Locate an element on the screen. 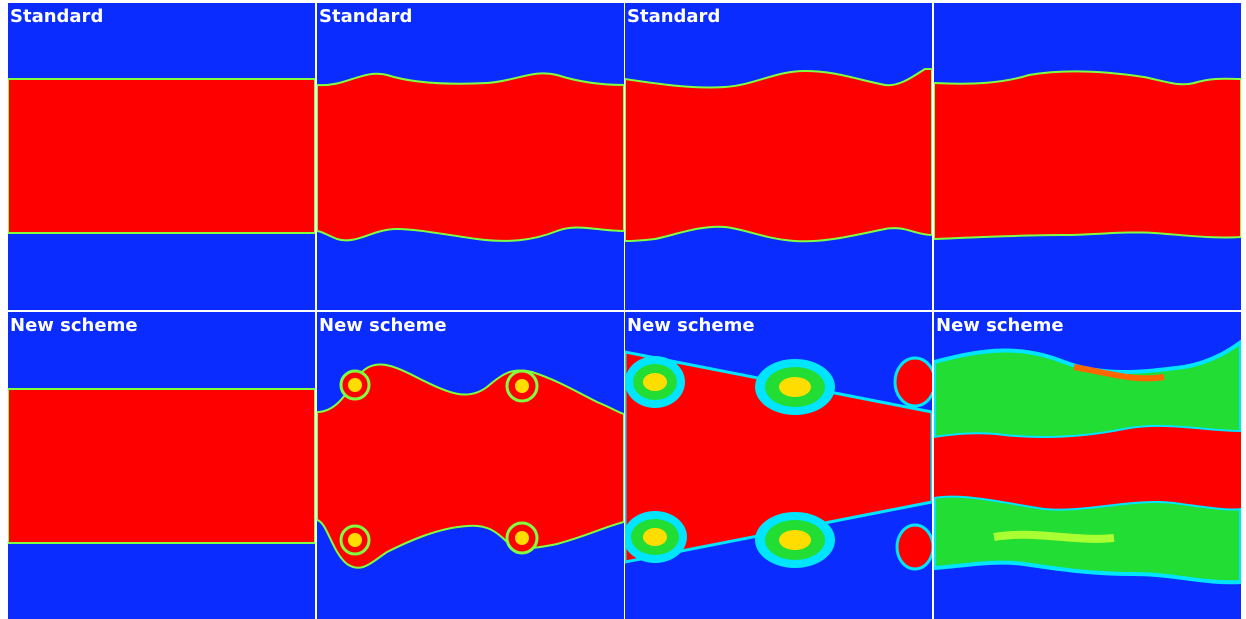  new-t1-field is located at coordinates (470, 465).